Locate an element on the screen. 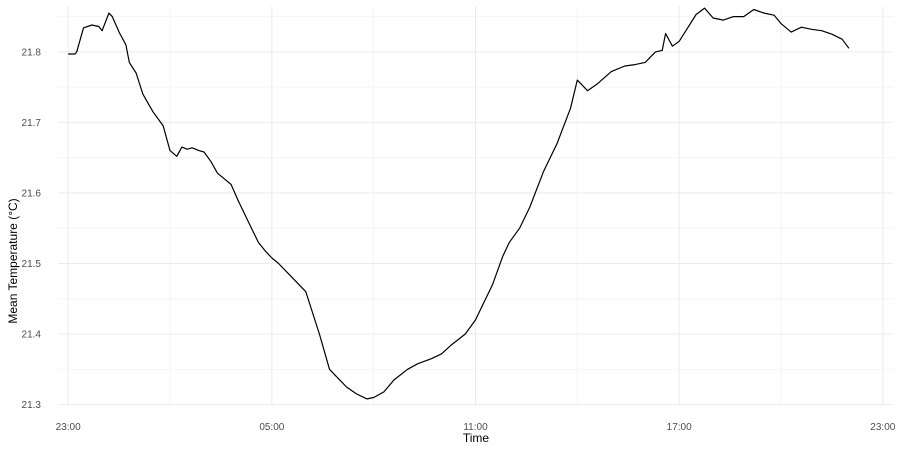 The width and height of the screenshot is (900, 450). x-axis-ticks: 23:00 05:00 11:00 17:00 23:00 is located at coordinates (476, 427).